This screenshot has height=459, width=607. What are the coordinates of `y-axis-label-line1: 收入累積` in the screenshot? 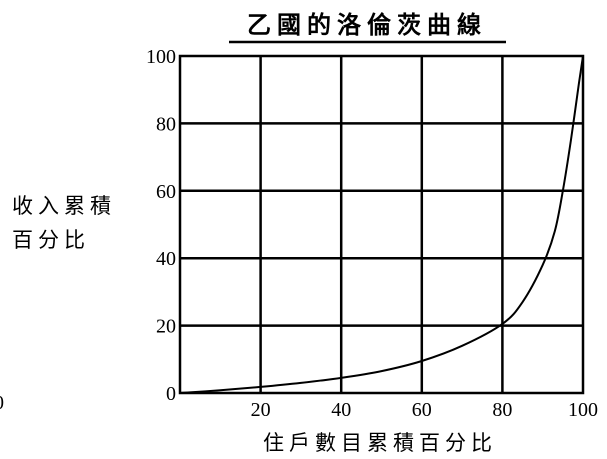 It's located at (64, 206).